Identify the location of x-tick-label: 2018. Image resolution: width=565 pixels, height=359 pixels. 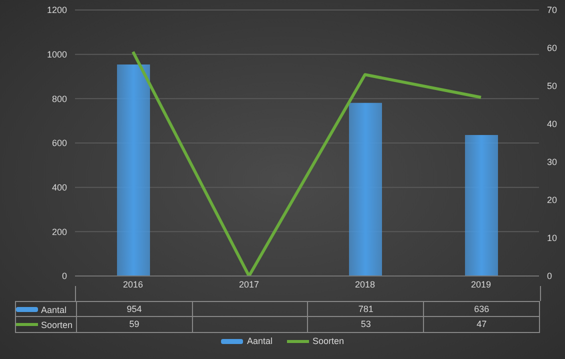
(365, 284).